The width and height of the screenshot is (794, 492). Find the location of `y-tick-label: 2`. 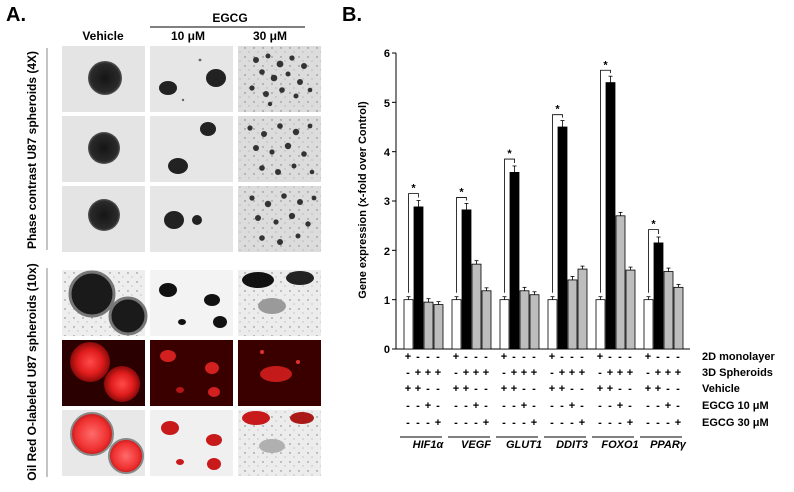

y-tick-label: 2 is located at coordinates (387, 252).